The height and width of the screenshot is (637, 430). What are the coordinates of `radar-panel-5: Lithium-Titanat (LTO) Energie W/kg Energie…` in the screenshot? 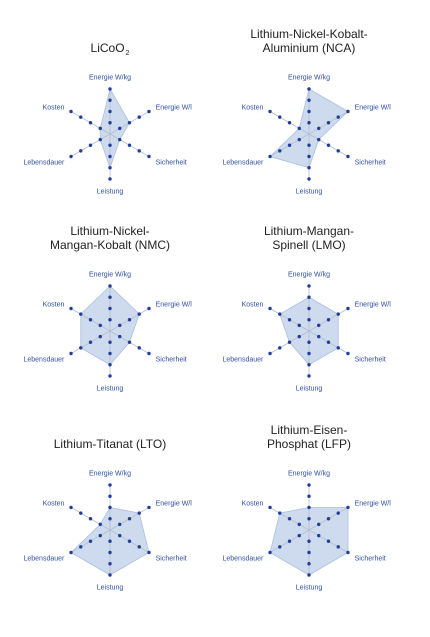 It's located at (107, 514).